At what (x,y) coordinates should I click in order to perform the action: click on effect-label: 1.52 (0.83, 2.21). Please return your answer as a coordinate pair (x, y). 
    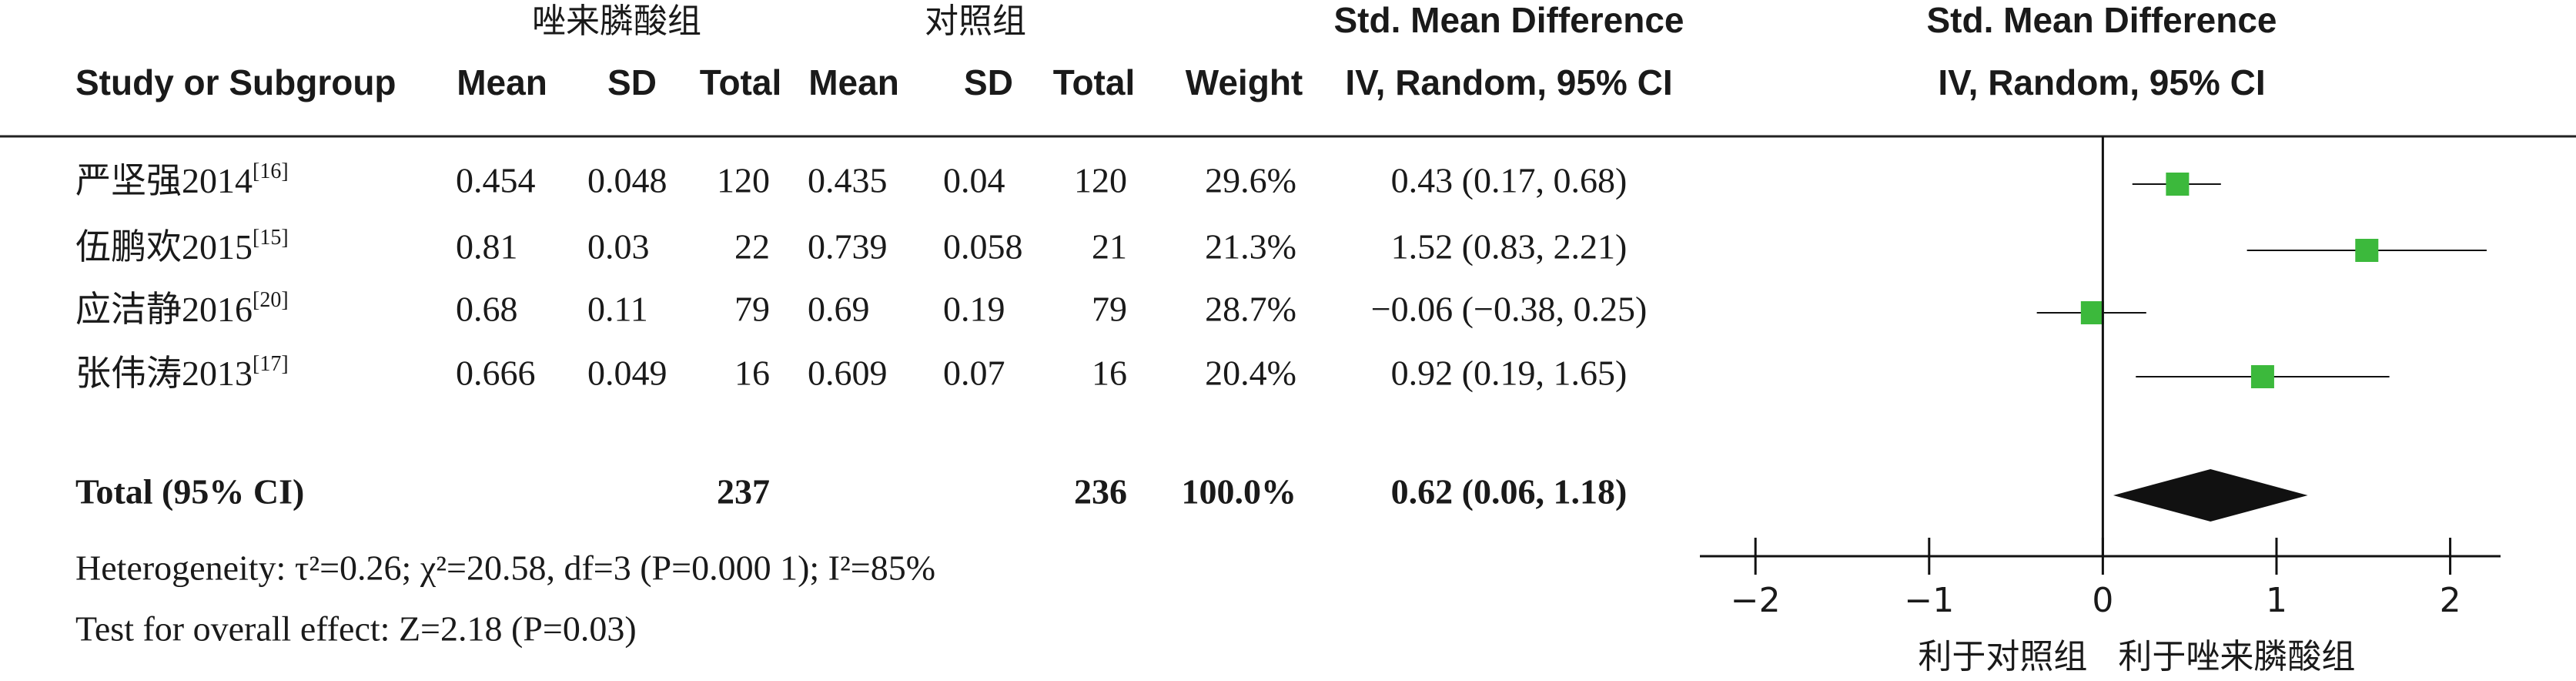
    Looking at the image, I should click on (1510, 247).